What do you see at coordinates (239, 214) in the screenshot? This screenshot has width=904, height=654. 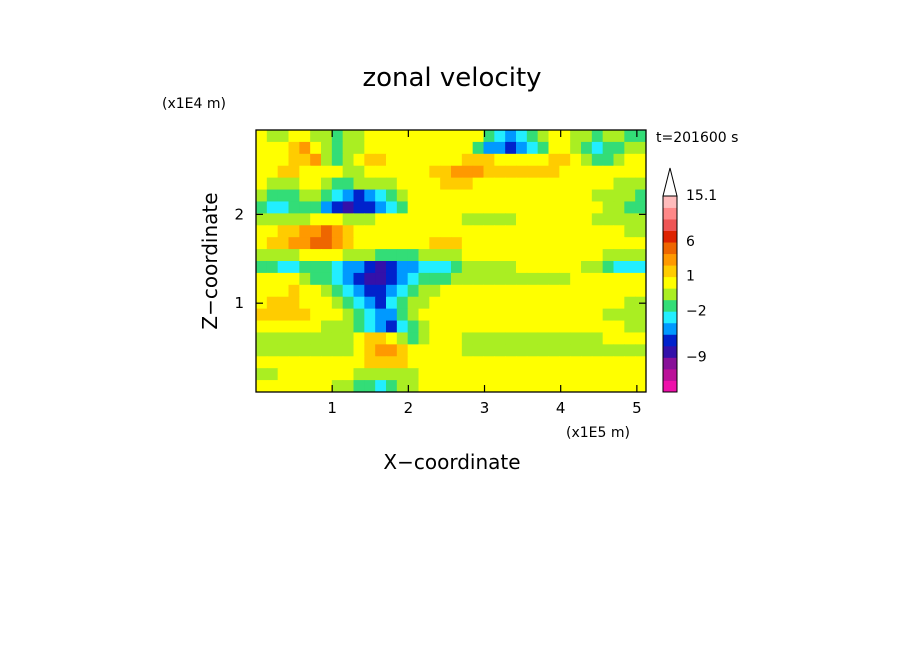 I see `y-tick-label: 2` at bounding box center [239, 214].